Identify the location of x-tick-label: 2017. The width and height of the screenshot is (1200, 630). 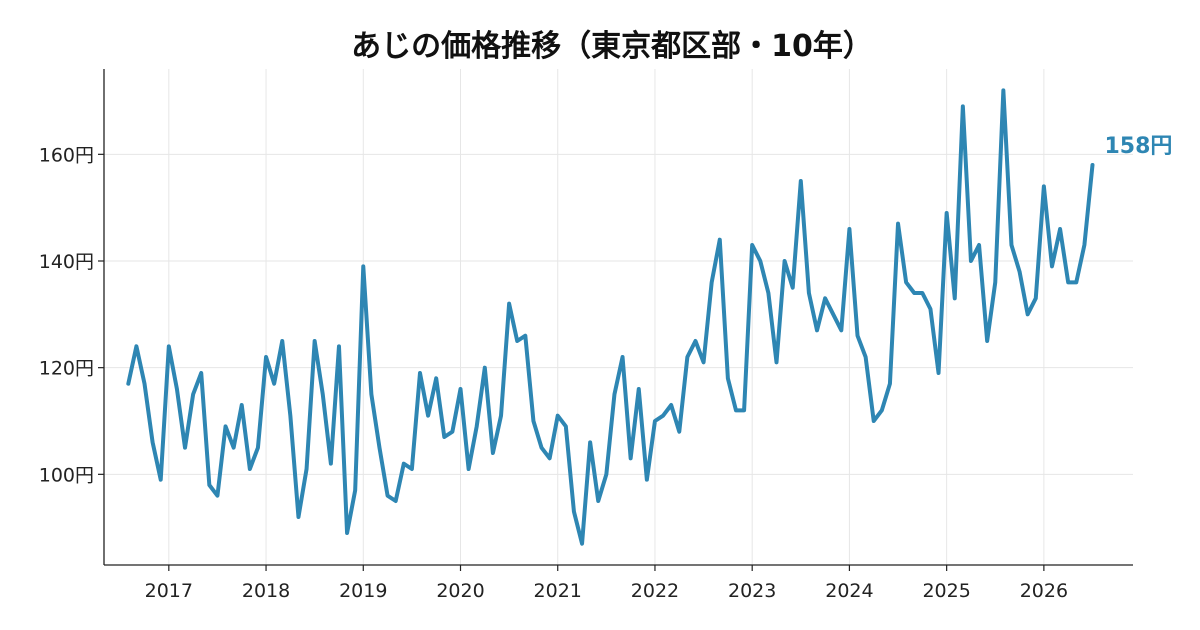
(169, 591).